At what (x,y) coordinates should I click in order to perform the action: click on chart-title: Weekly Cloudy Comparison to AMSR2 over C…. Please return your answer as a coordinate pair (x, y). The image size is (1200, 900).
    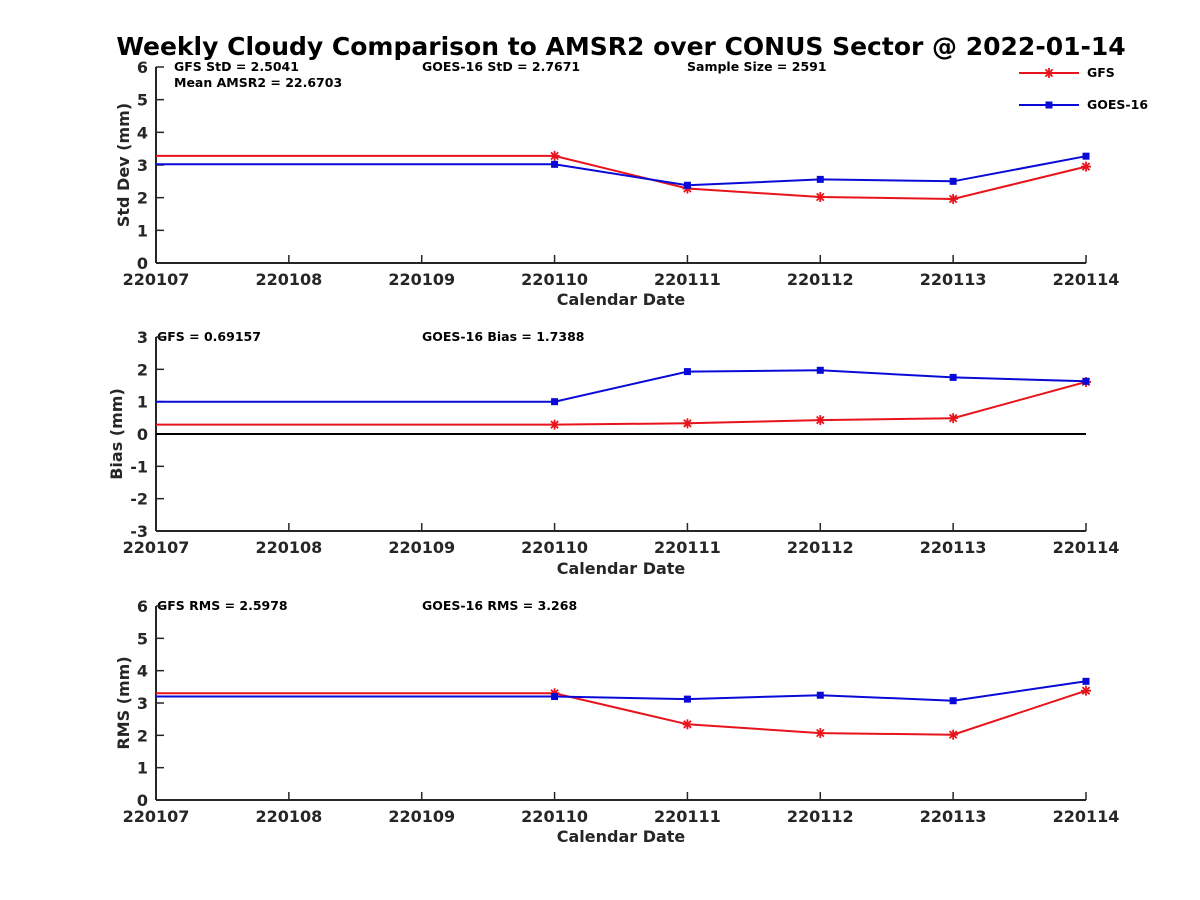
    Looking at the image, I should click on (620, 46).